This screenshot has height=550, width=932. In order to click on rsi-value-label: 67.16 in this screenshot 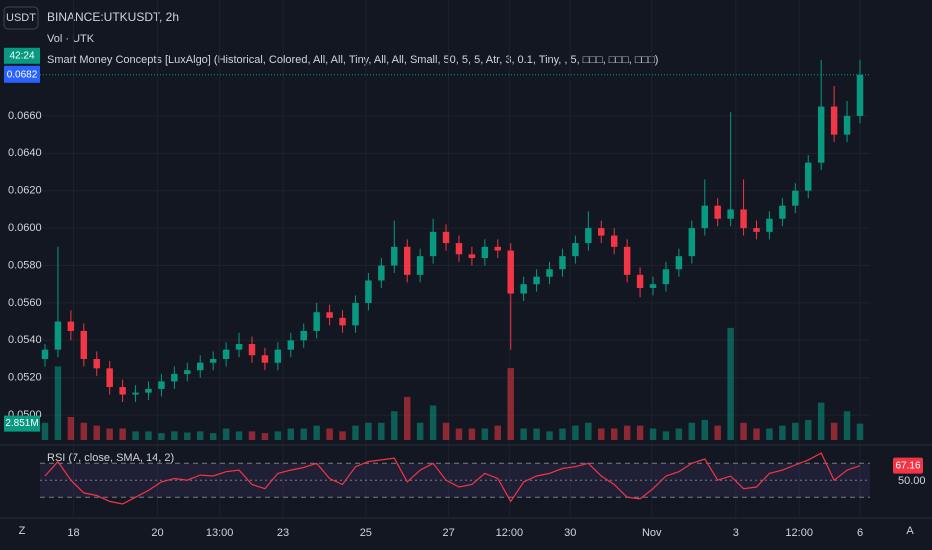, I will do `click(907, 465)`.